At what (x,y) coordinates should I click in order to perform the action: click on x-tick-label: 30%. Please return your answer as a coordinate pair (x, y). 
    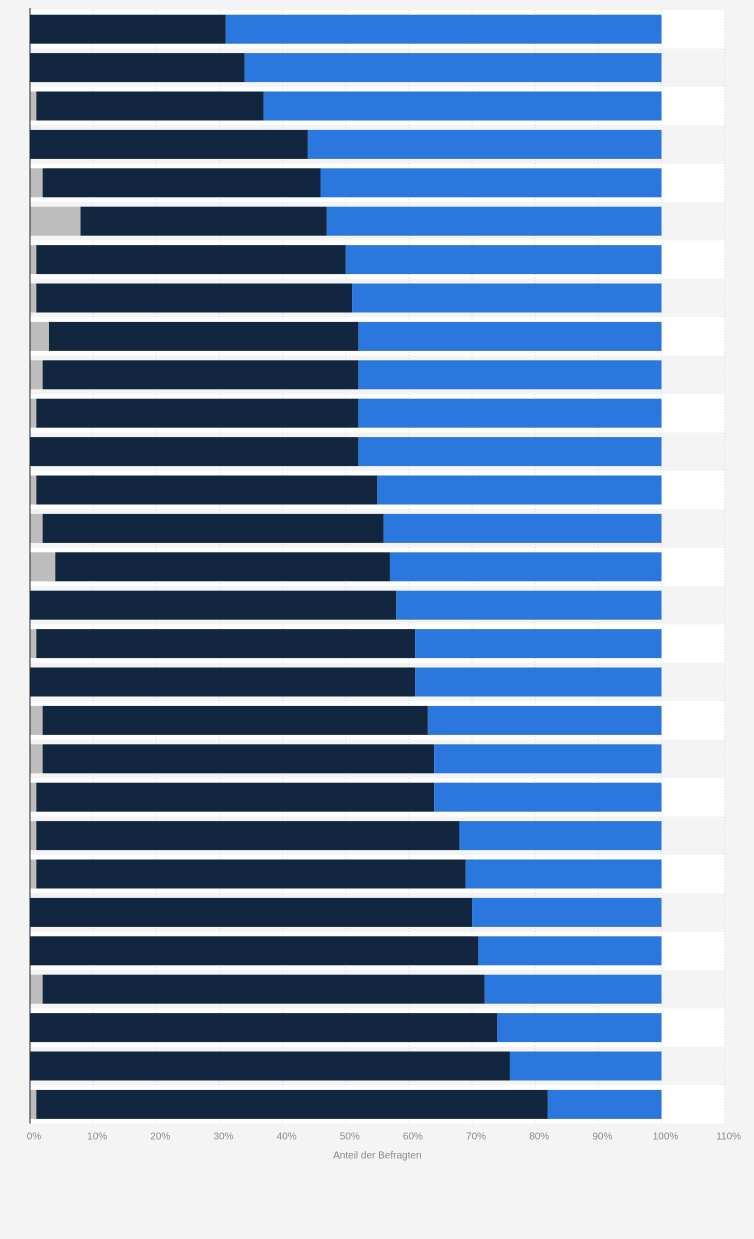
    Looking at the image, I should click on (223, 1137).